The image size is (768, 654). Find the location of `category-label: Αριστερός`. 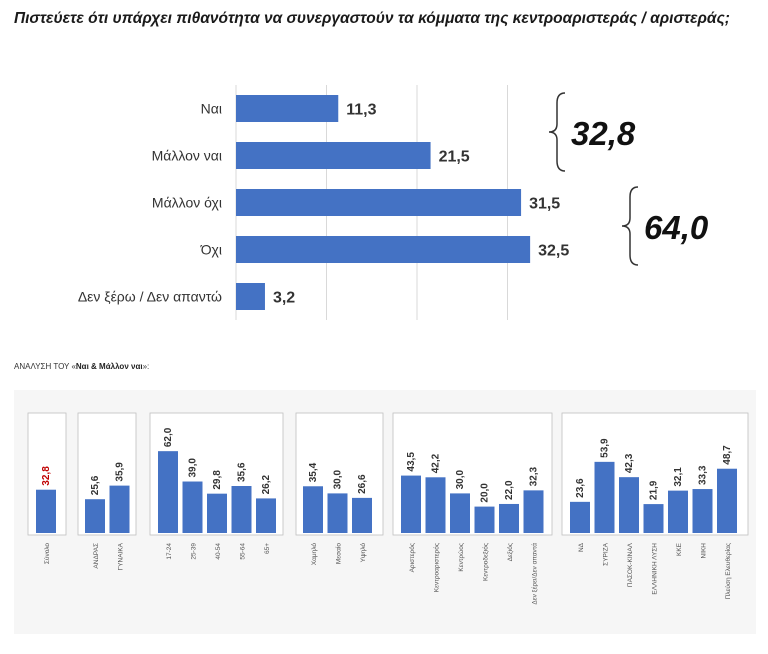

category-label: Αριστερός is located at coordinates (412, 557).